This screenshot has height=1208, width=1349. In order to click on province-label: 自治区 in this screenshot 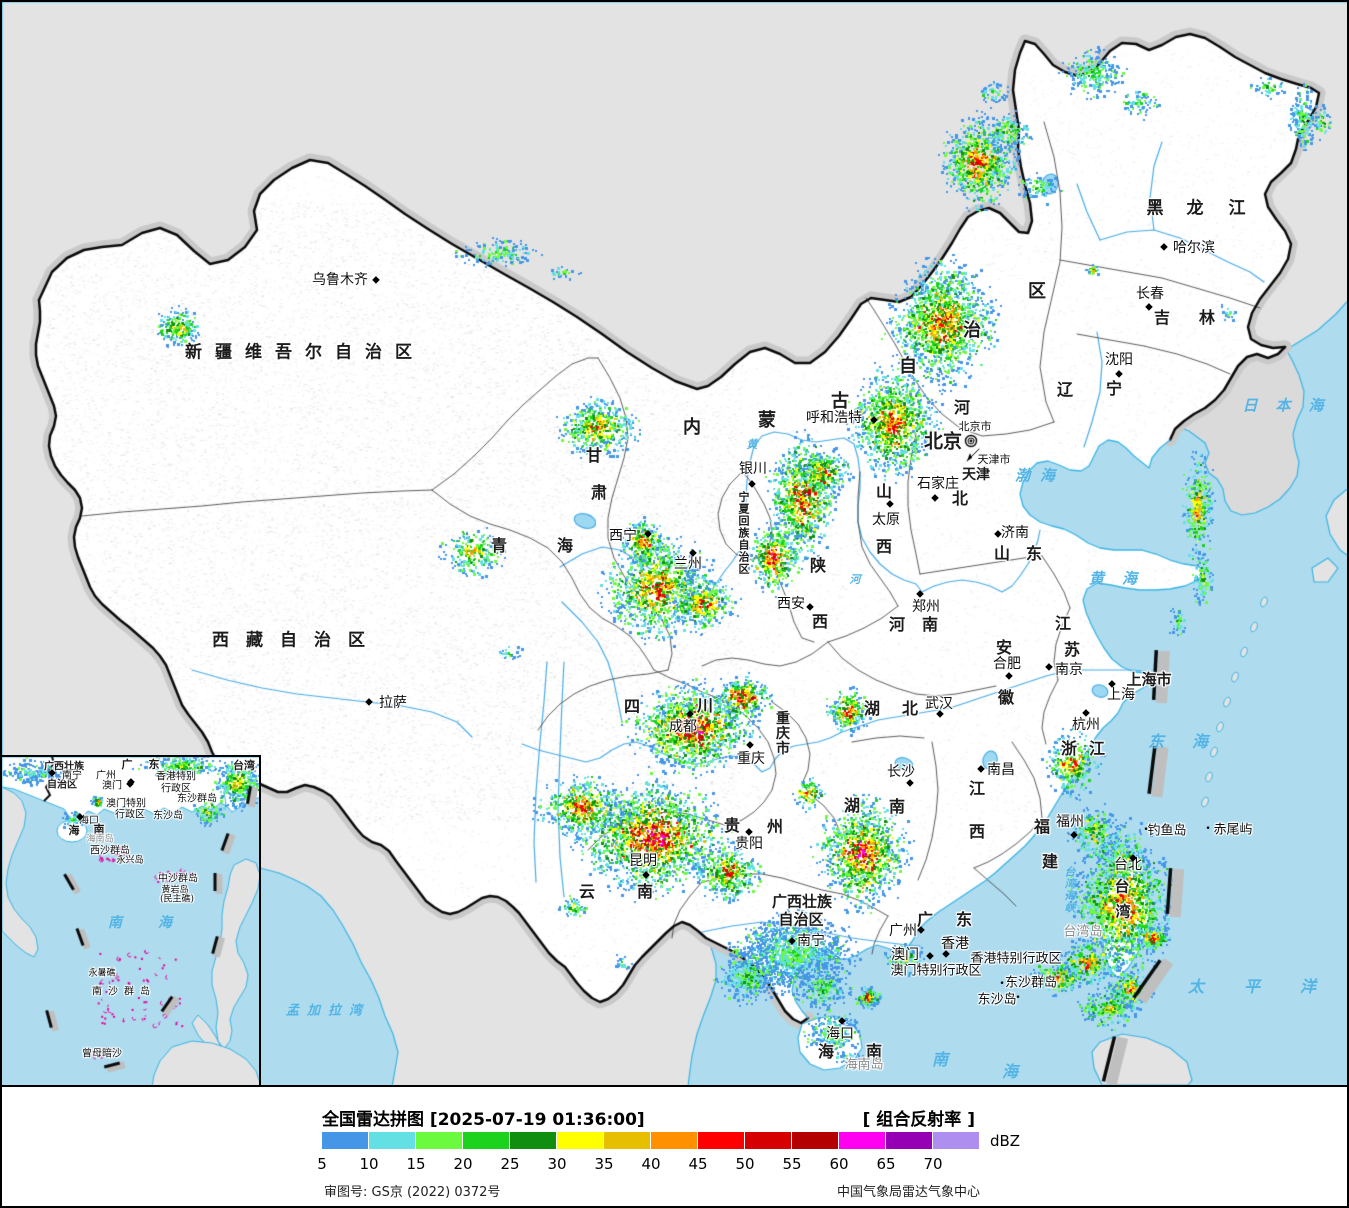, I will do `click(801, 919)`.